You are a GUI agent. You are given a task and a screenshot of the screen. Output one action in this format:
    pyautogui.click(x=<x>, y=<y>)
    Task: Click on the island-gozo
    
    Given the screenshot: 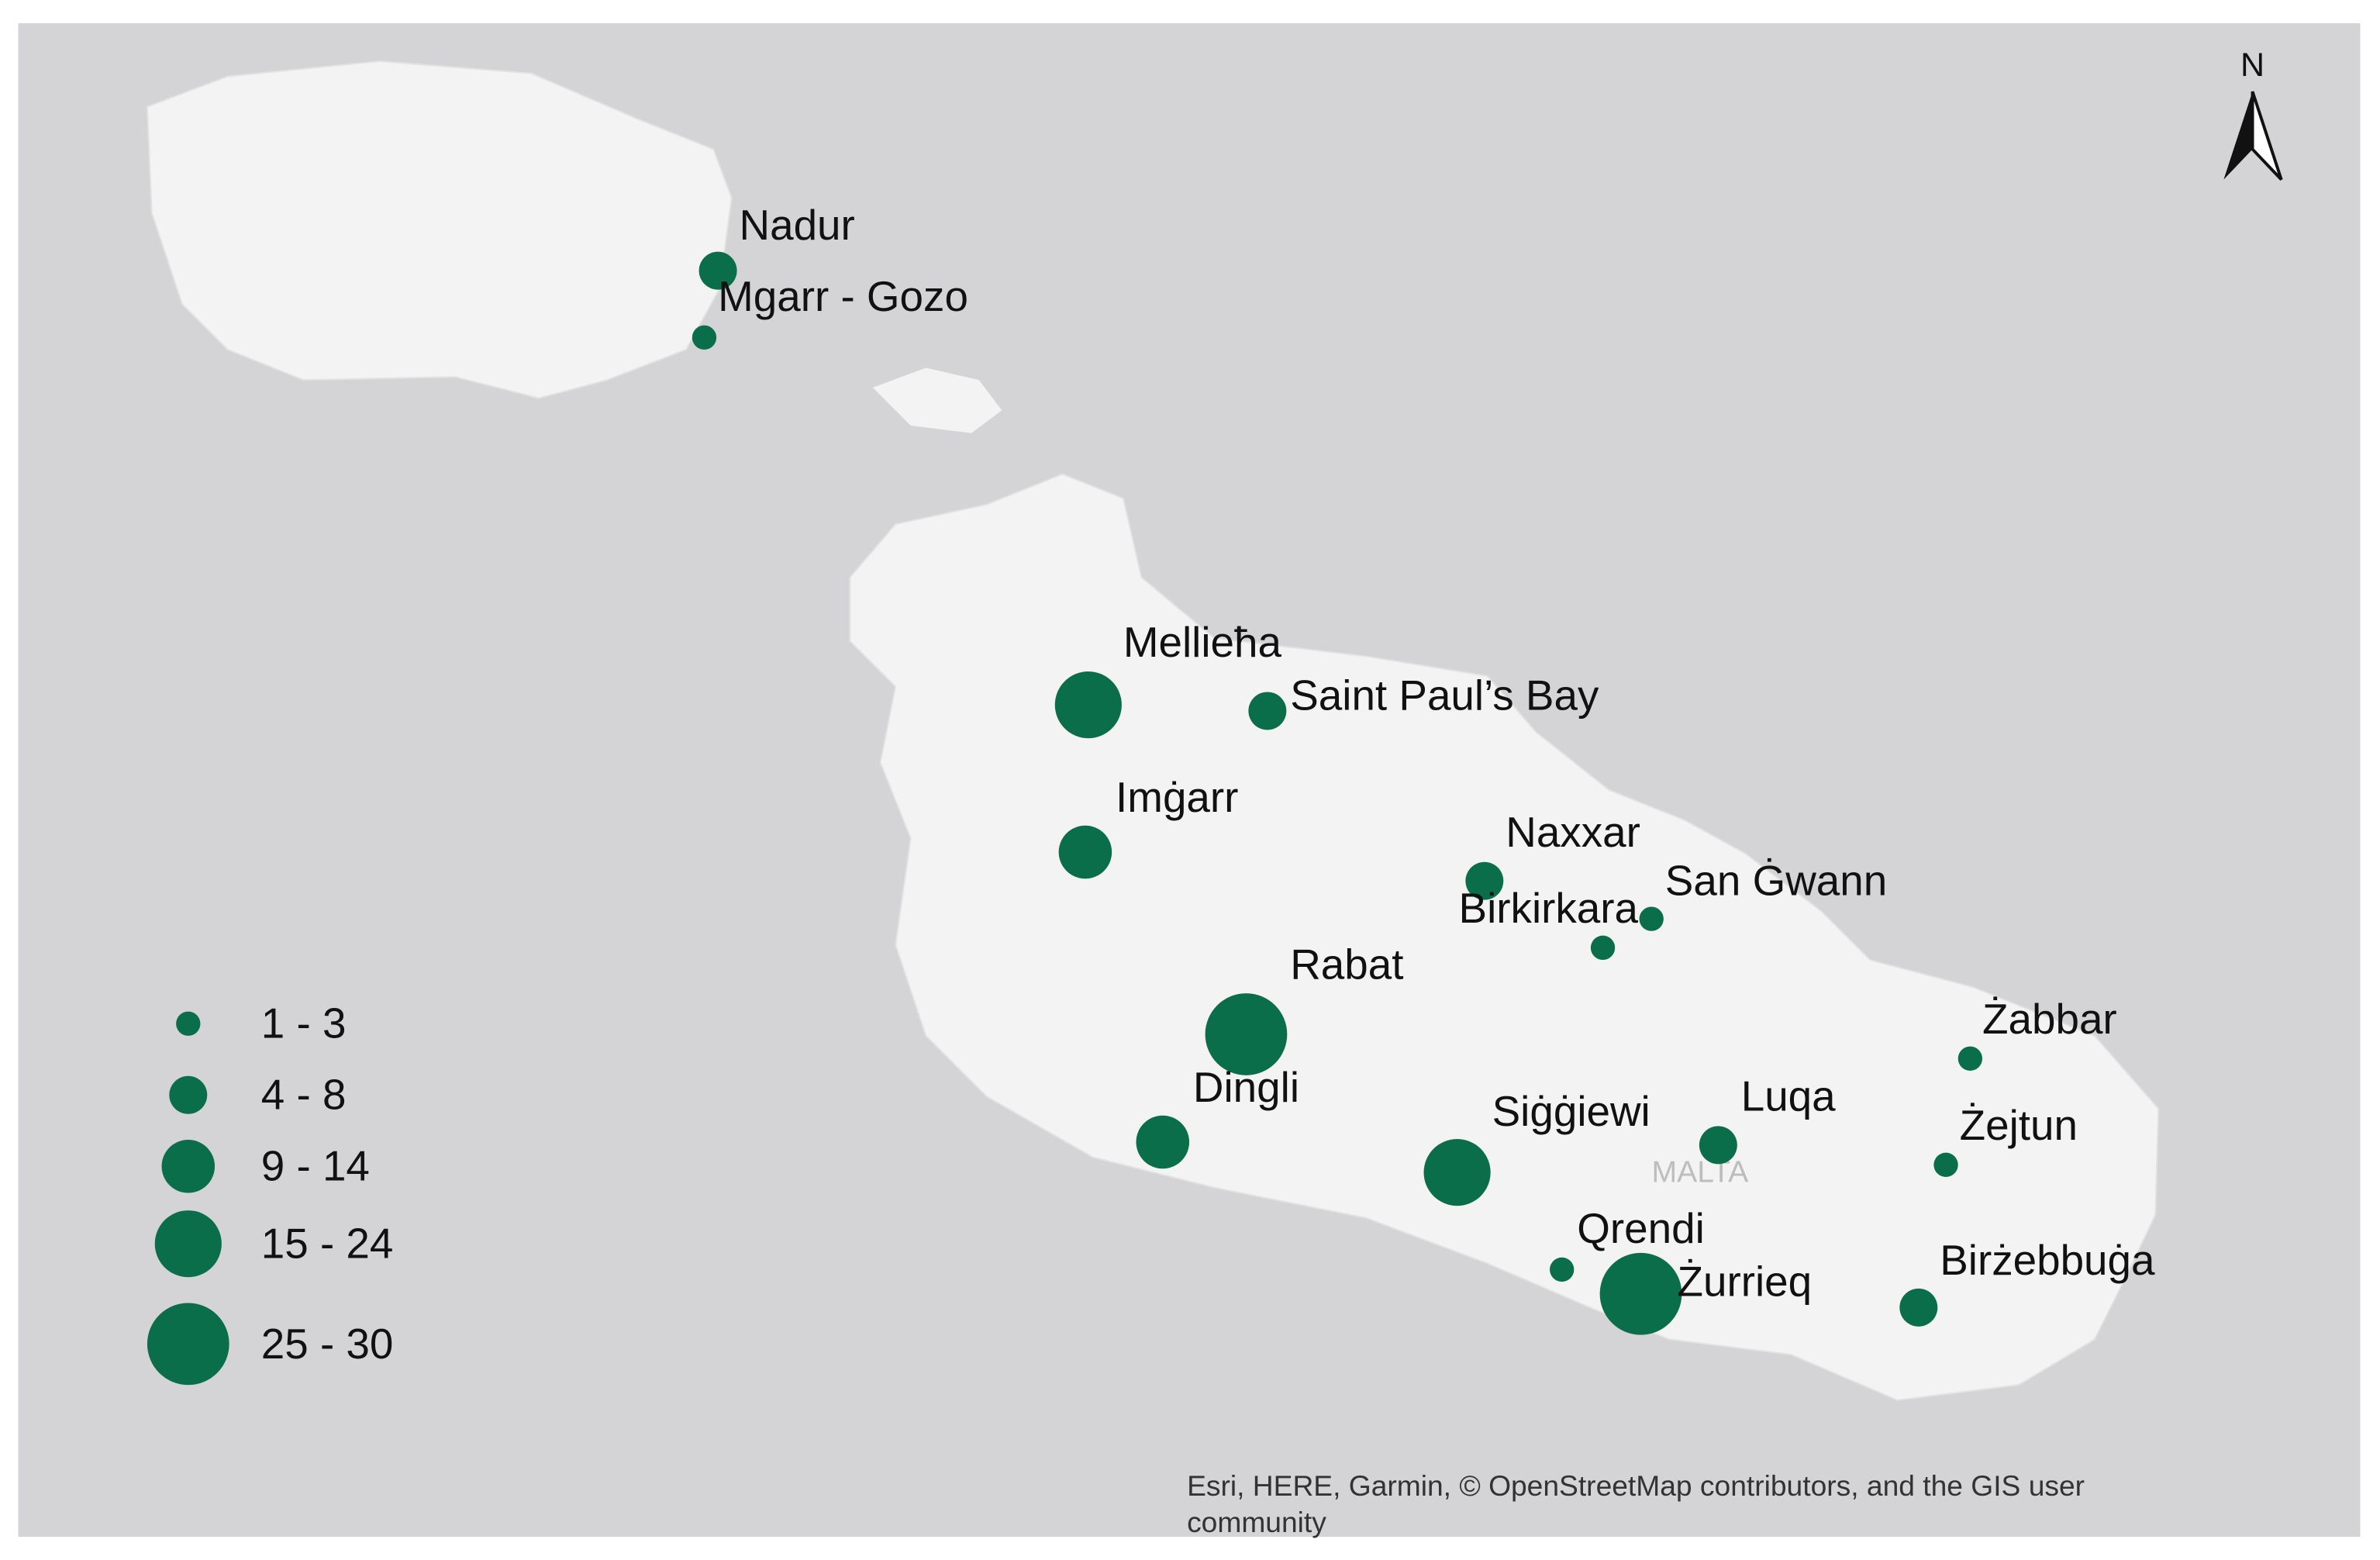 What is the action you would take?
    pyautogui.click(x=440, y=229)
    